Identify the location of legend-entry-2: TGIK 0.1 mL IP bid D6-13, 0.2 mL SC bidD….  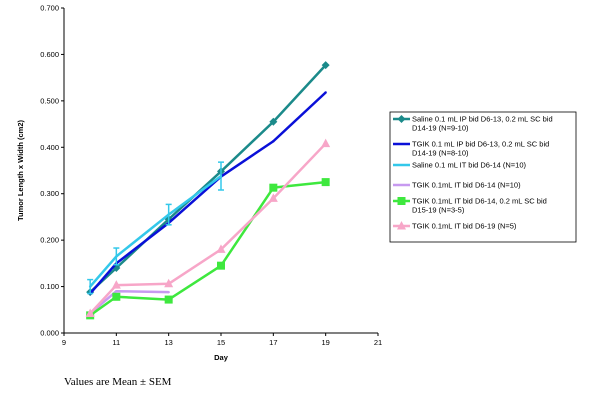
(471, 149).